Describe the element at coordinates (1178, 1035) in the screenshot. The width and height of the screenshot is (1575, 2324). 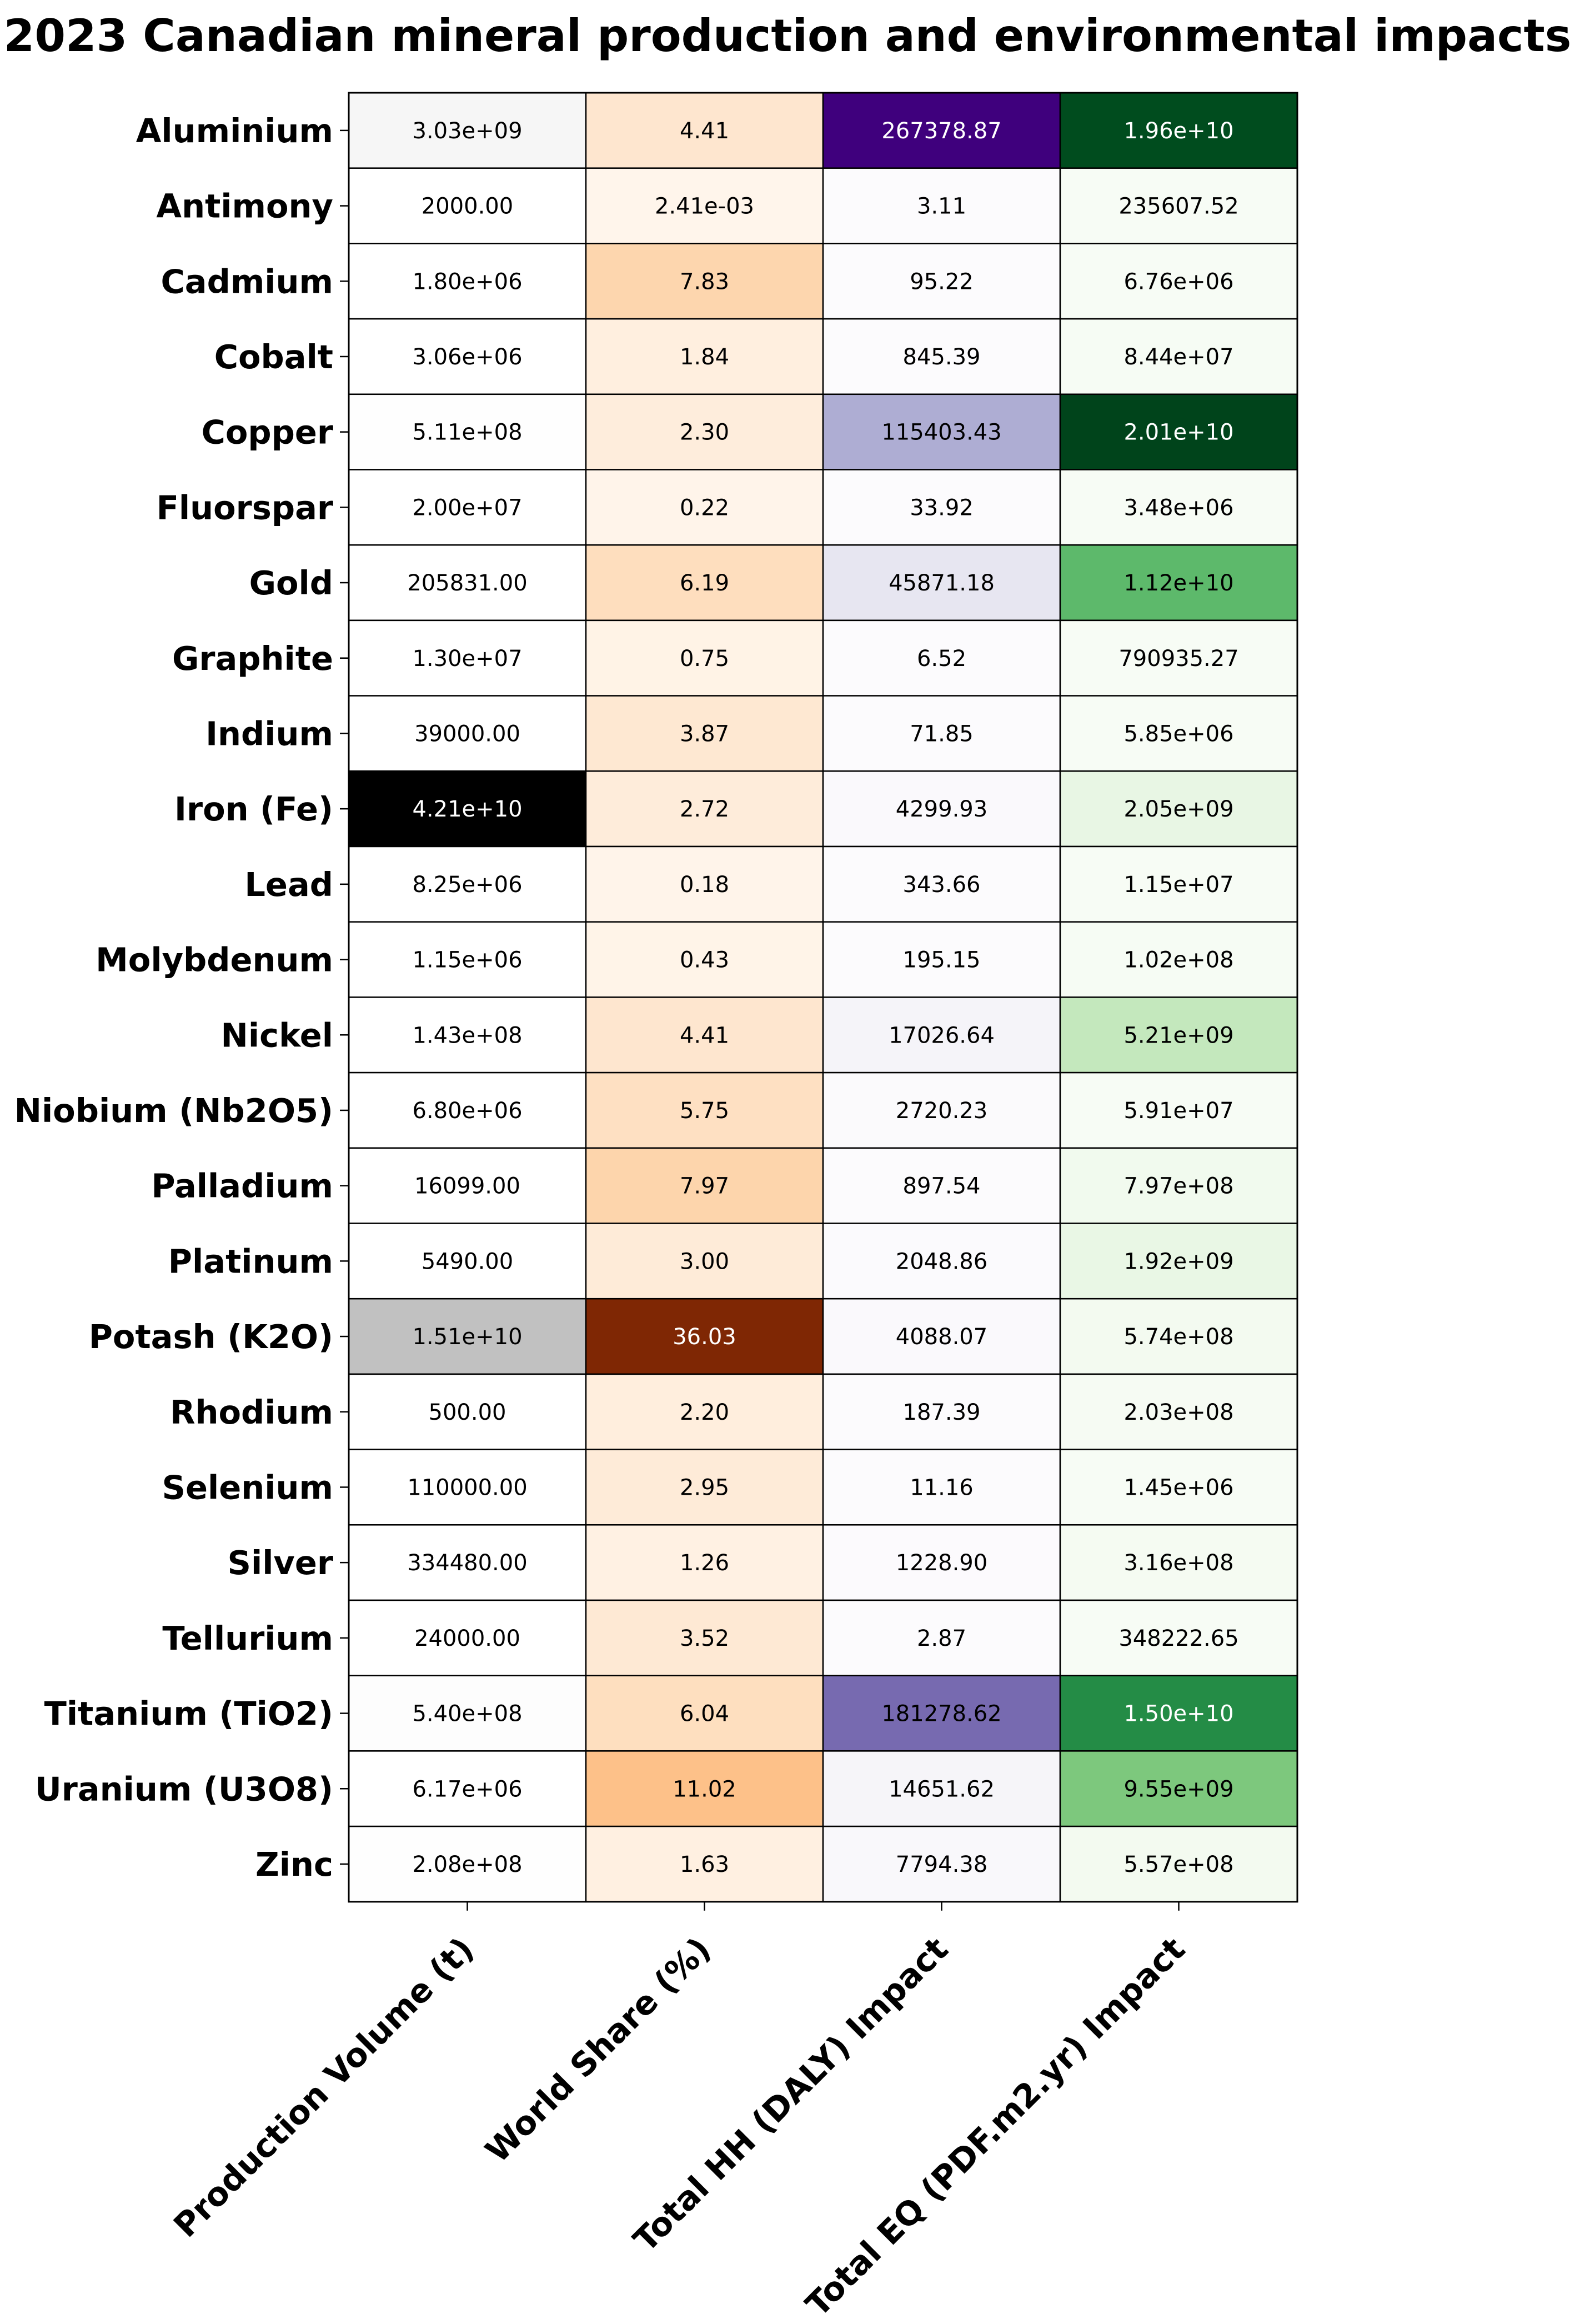
I see `cell-value-label: 5.21e+09` at that location.